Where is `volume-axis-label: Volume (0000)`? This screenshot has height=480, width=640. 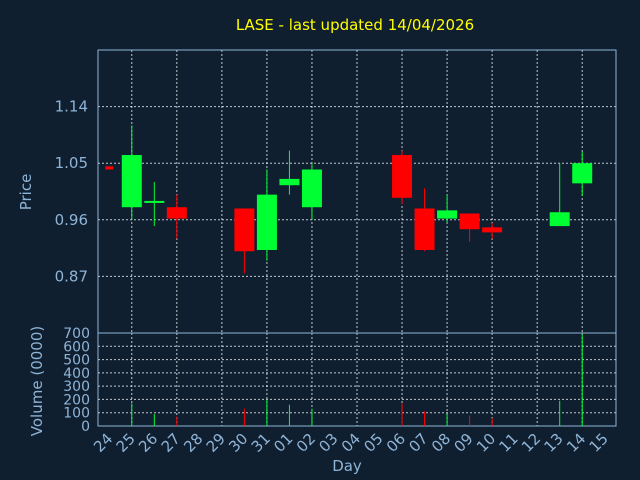 volume-axis-label: Volume (0000) is located at coordinates (37, 381).